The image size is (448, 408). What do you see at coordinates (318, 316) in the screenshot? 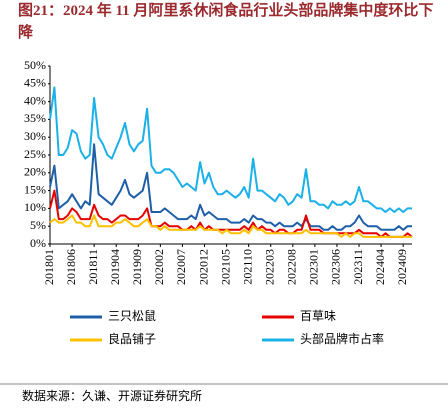
I see `legend-label: 百草味` at bounding box center [318, 316].